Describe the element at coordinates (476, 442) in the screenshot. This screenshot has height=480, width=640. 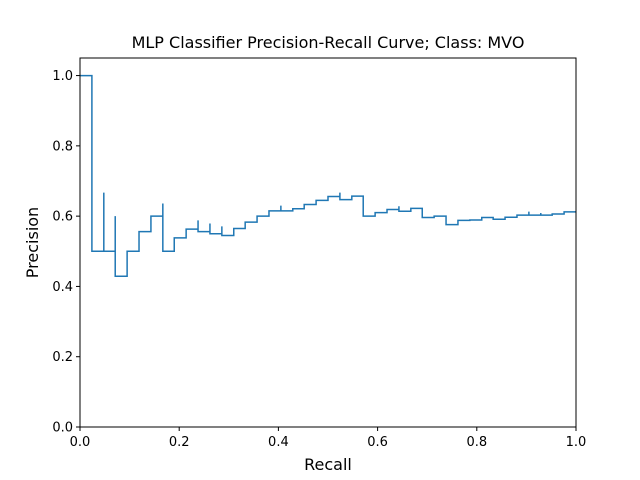
I see `x-tick-label: 0.8` at that location.